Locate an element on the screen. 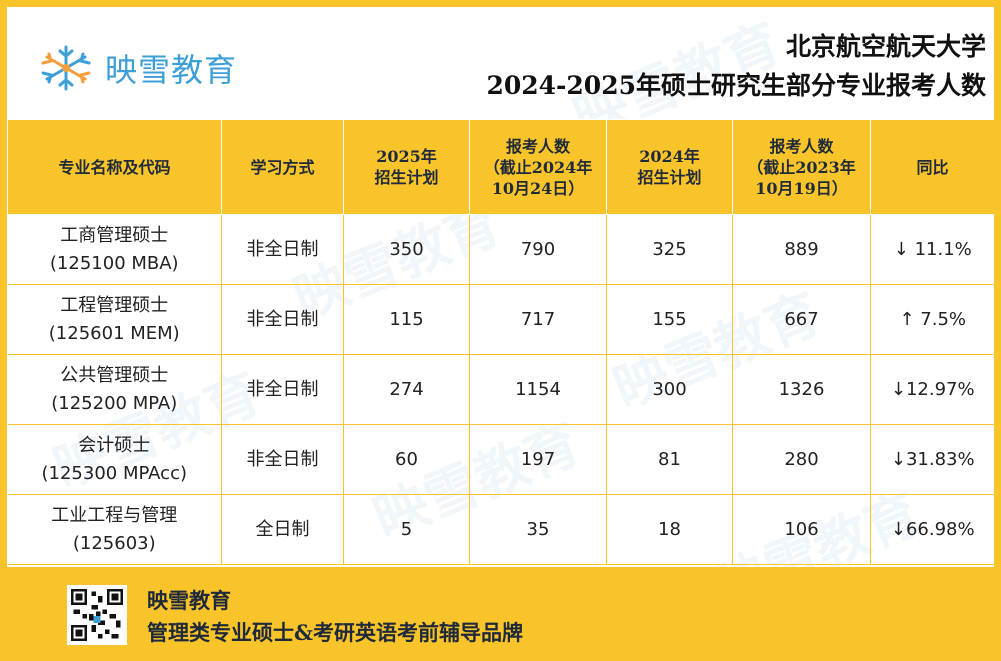  applicants-2025-cell: 790 is located at coordinates (538, 249).